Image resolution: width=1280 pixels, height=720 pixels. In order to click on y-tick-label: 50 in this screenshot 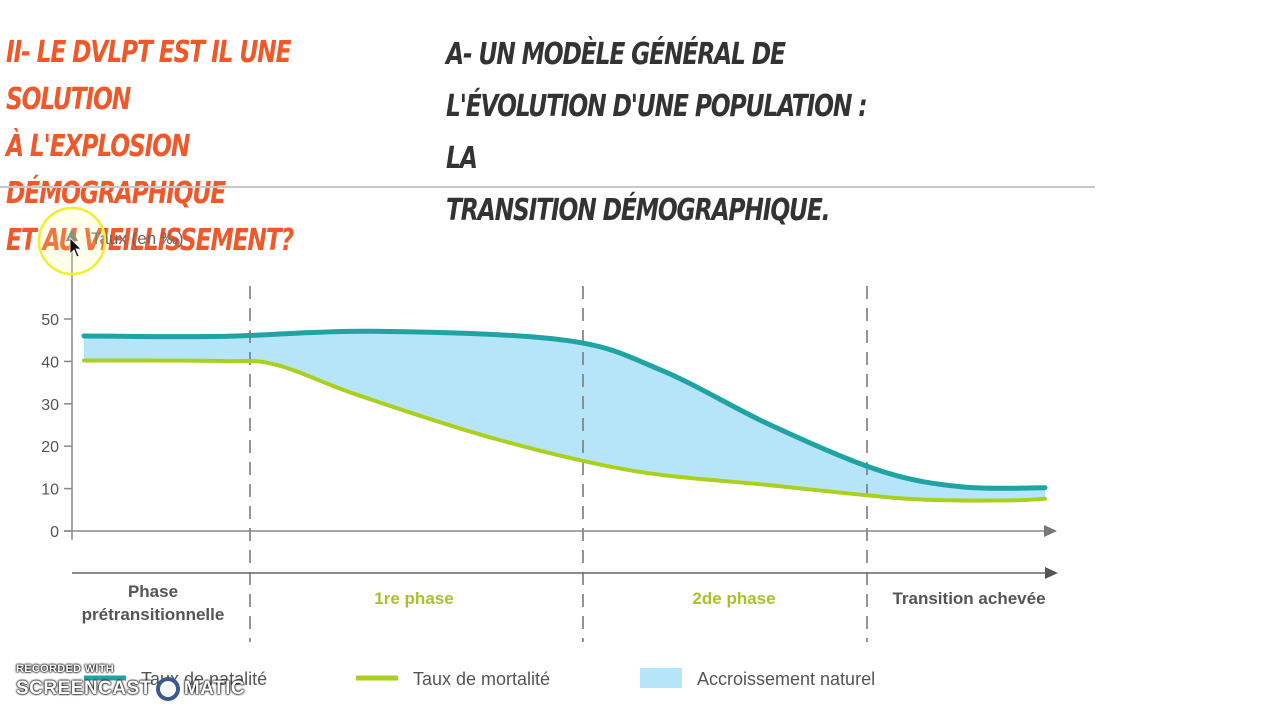, I will do `click(50, 320)`.